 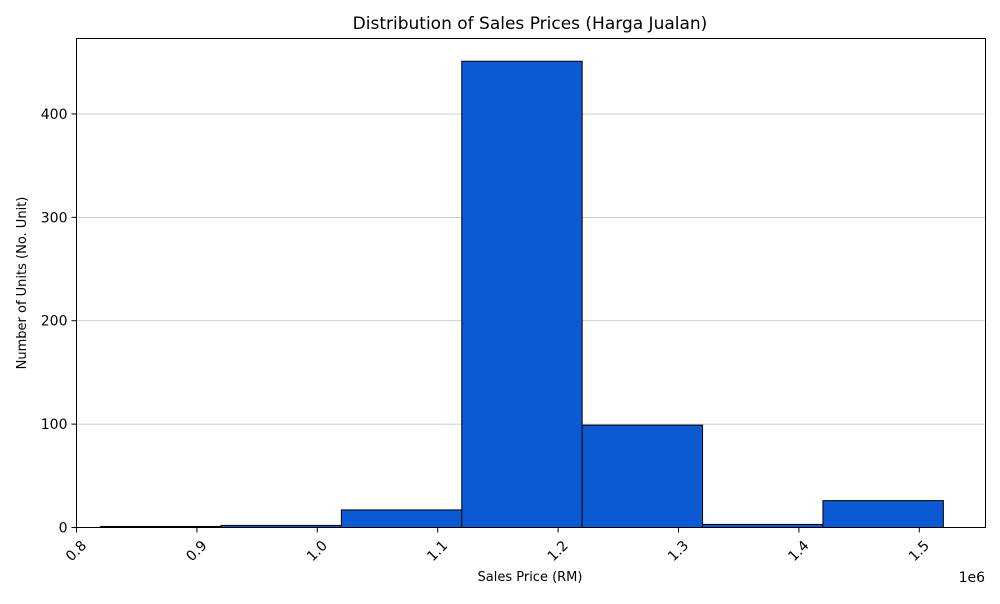 What do you see at coordinates (54, 322) in the screenshot?
I see `y-tick-label: 200` at bounding box center [54, 322].